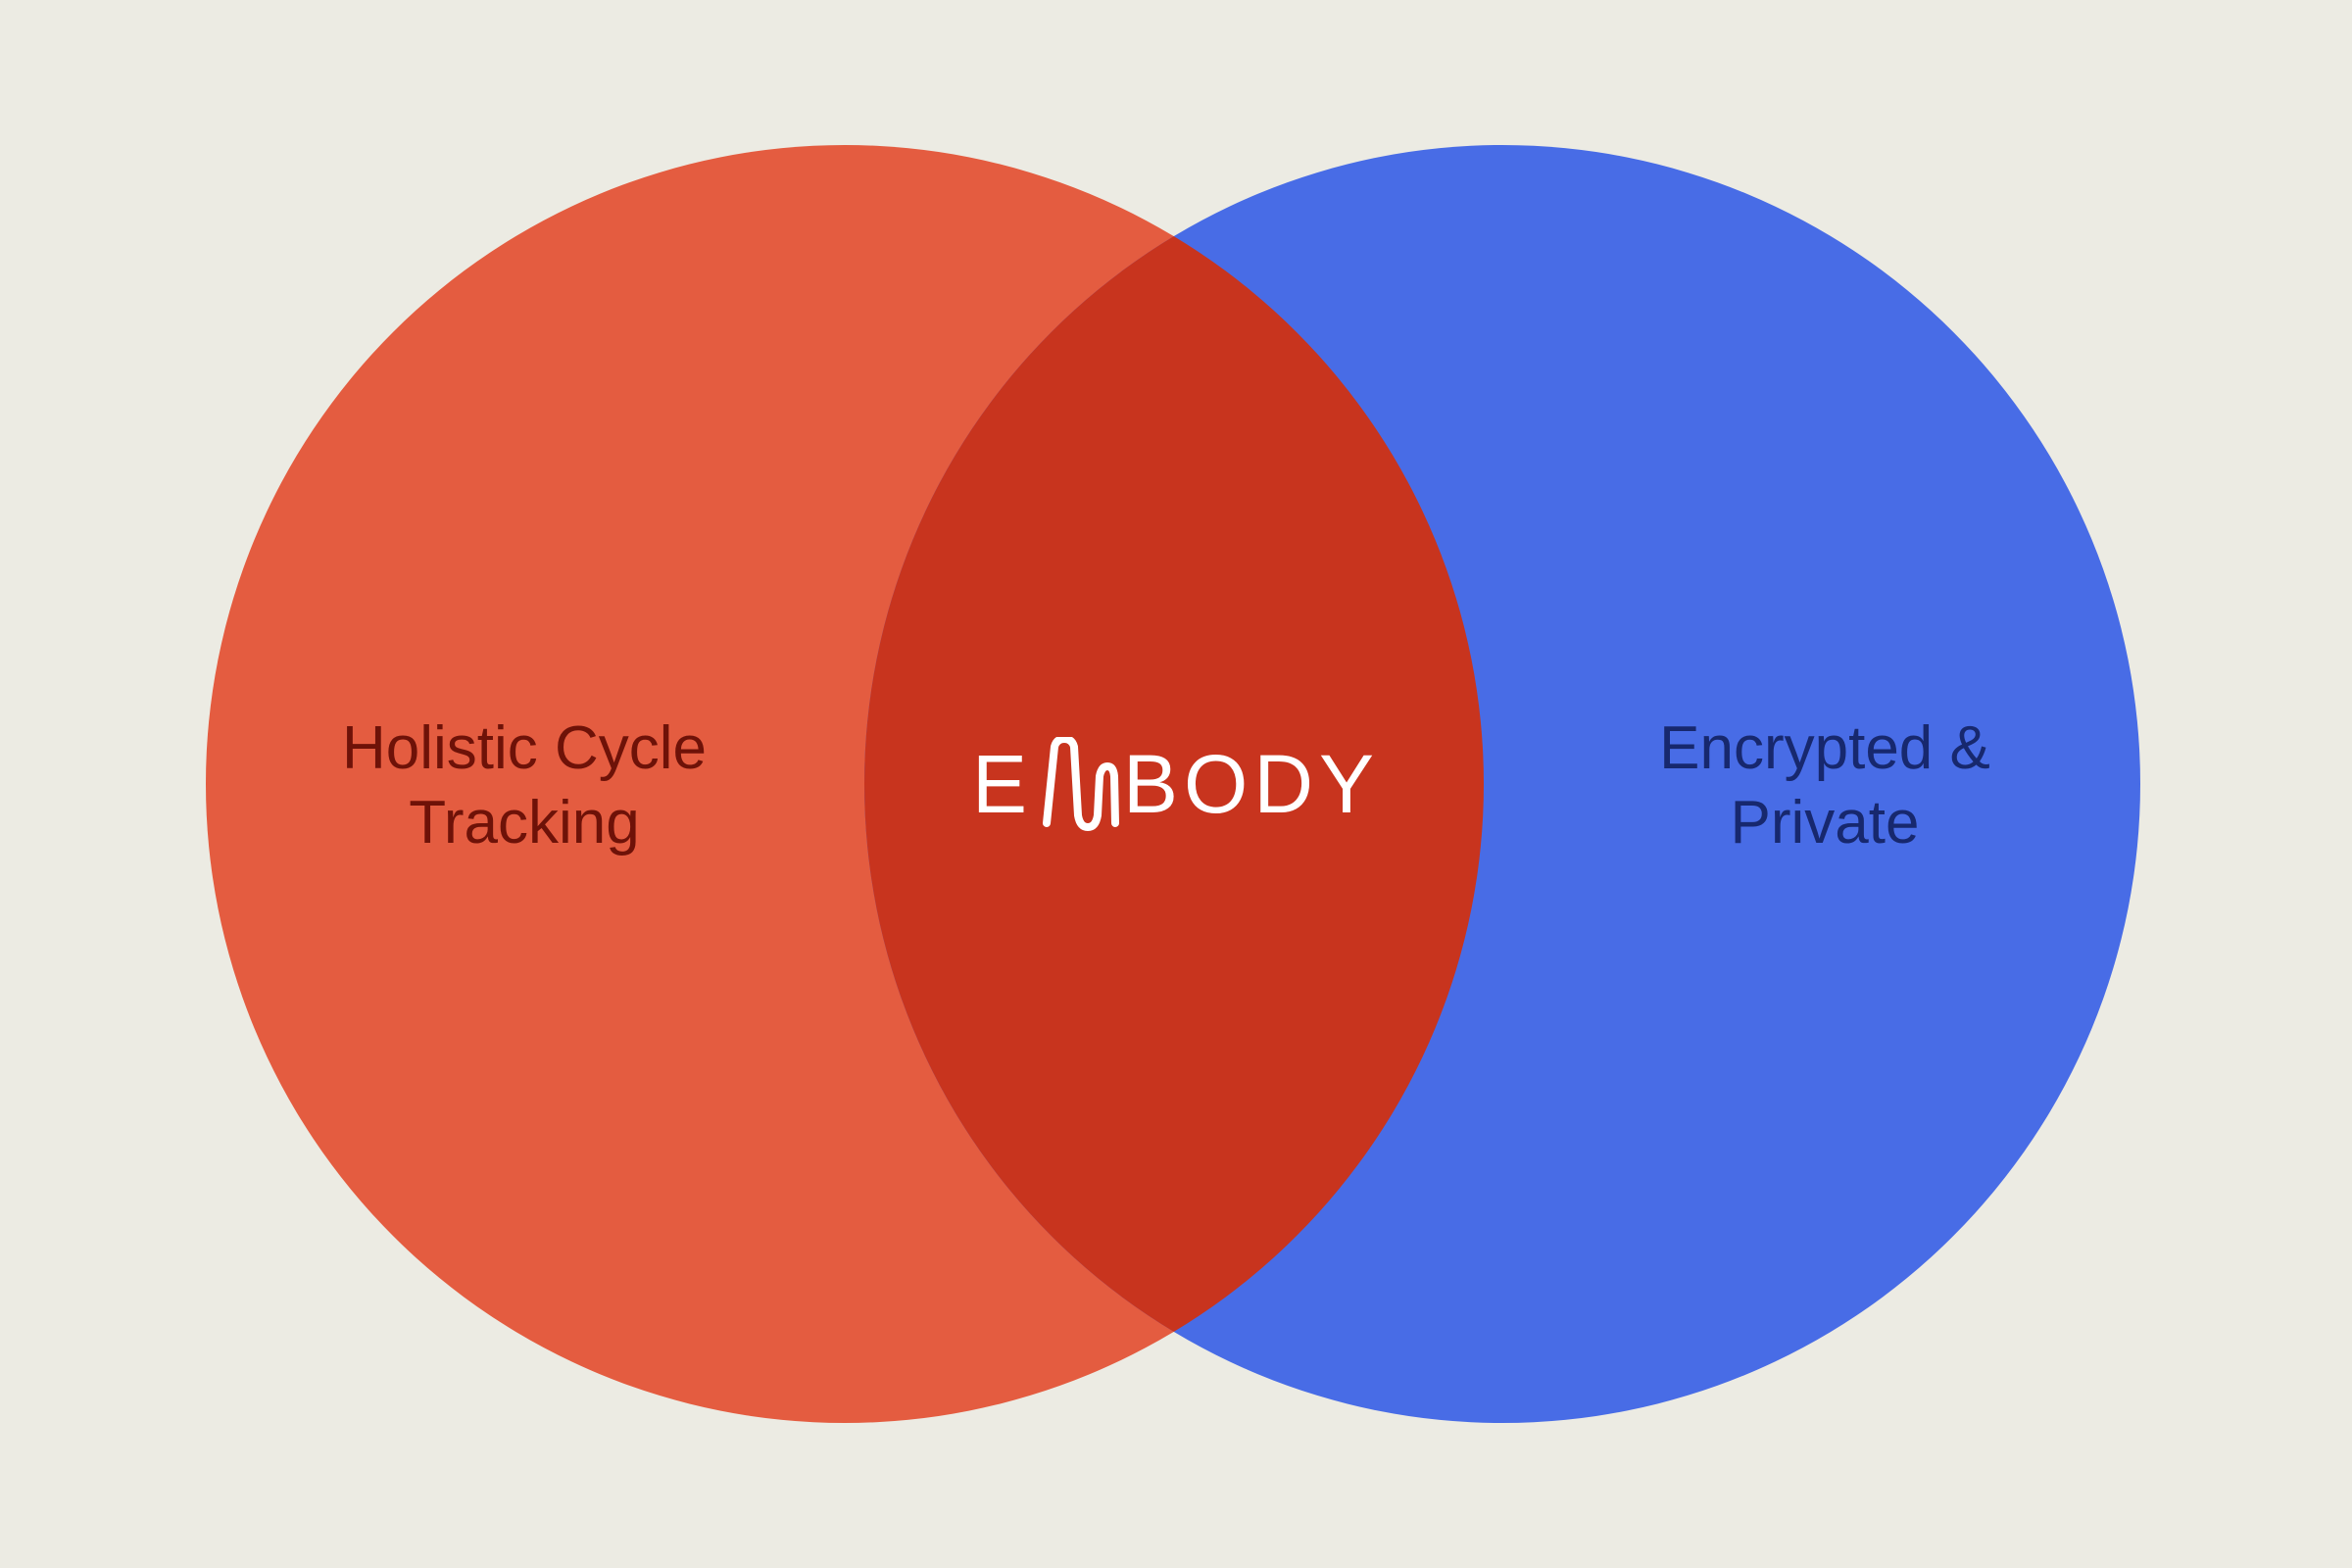 The image size is (2352, 1568). I want to click on logo-letter-e: E, so click(1002, 783).